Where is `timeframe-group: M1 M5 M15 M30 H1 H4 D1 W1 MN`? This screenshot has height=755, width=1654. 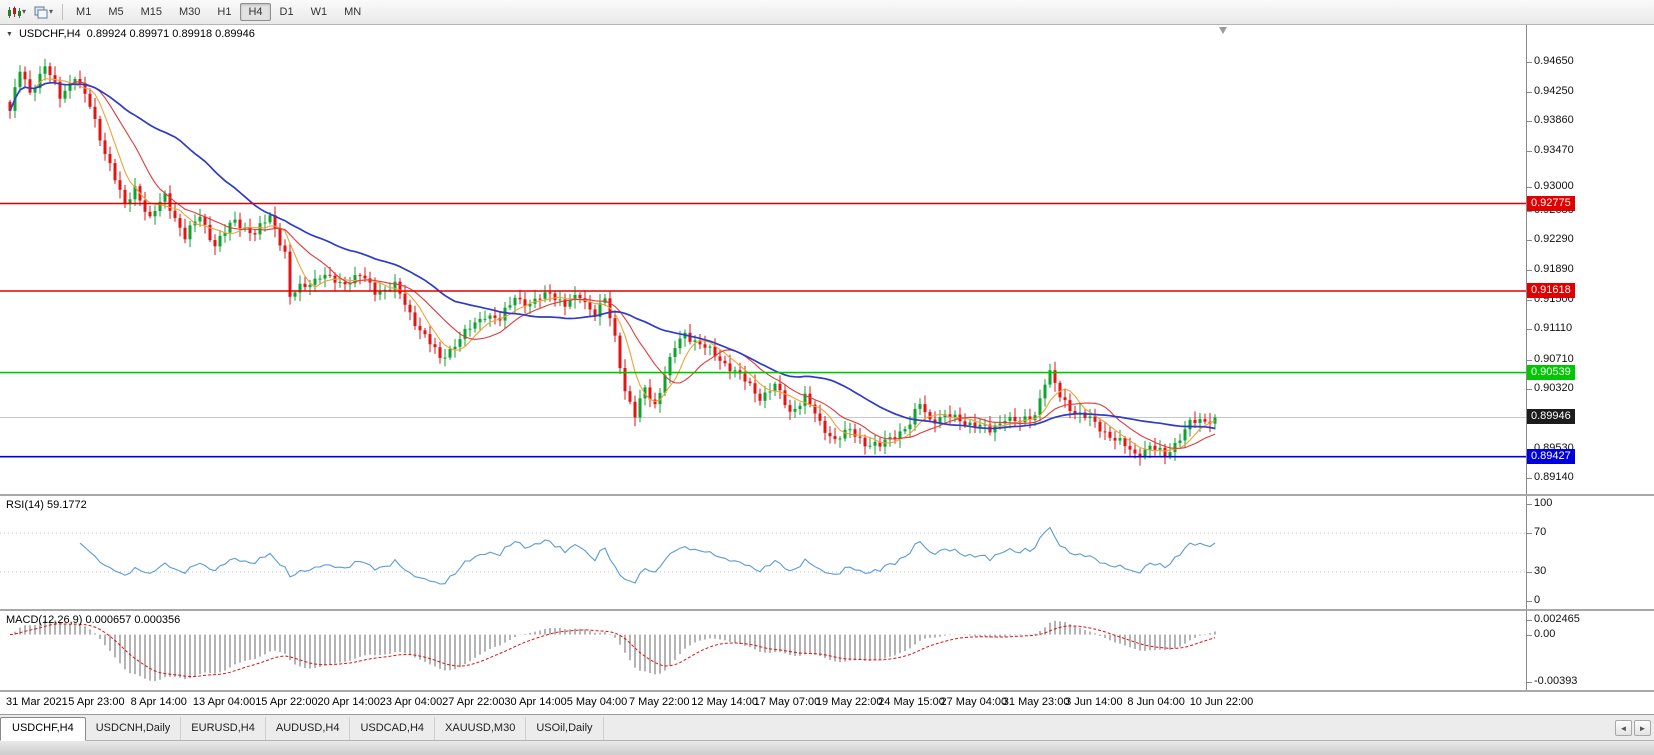 timeframe-group: M1 M5 M15 M30 H1 H4 D1 W1 MN is located at coordinates (218, 12).